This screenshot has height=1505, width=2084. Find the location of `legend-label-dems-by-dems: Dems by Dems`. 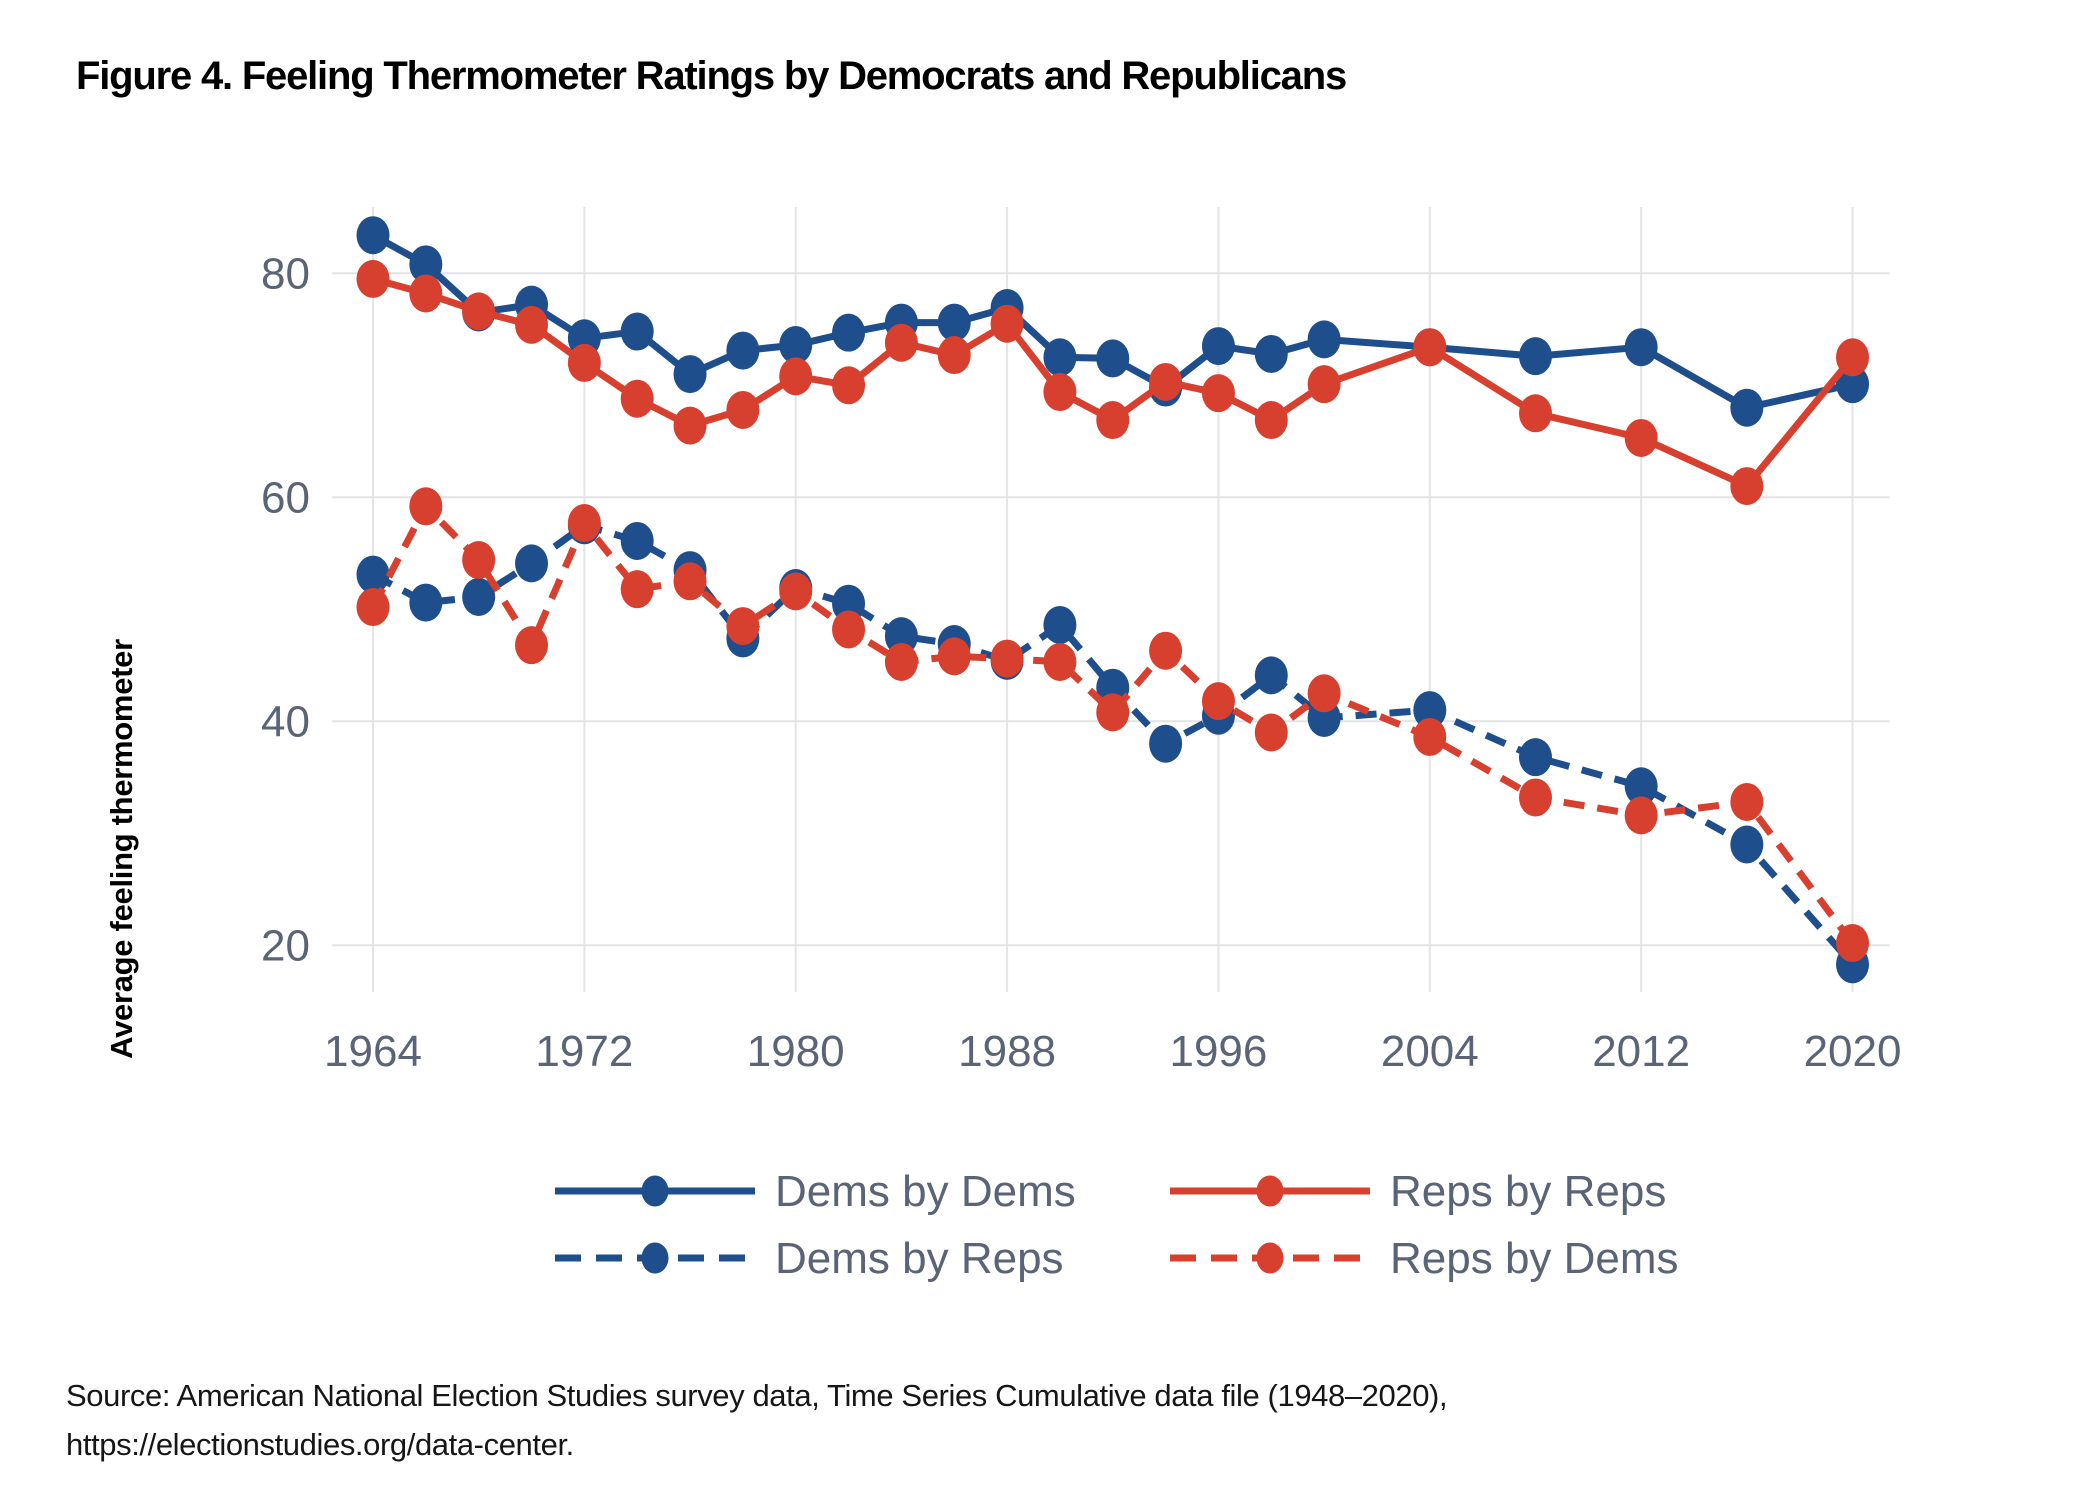

legend-label-dems-by-dems: Dems by Dems is located at coordinates (925, 1191).